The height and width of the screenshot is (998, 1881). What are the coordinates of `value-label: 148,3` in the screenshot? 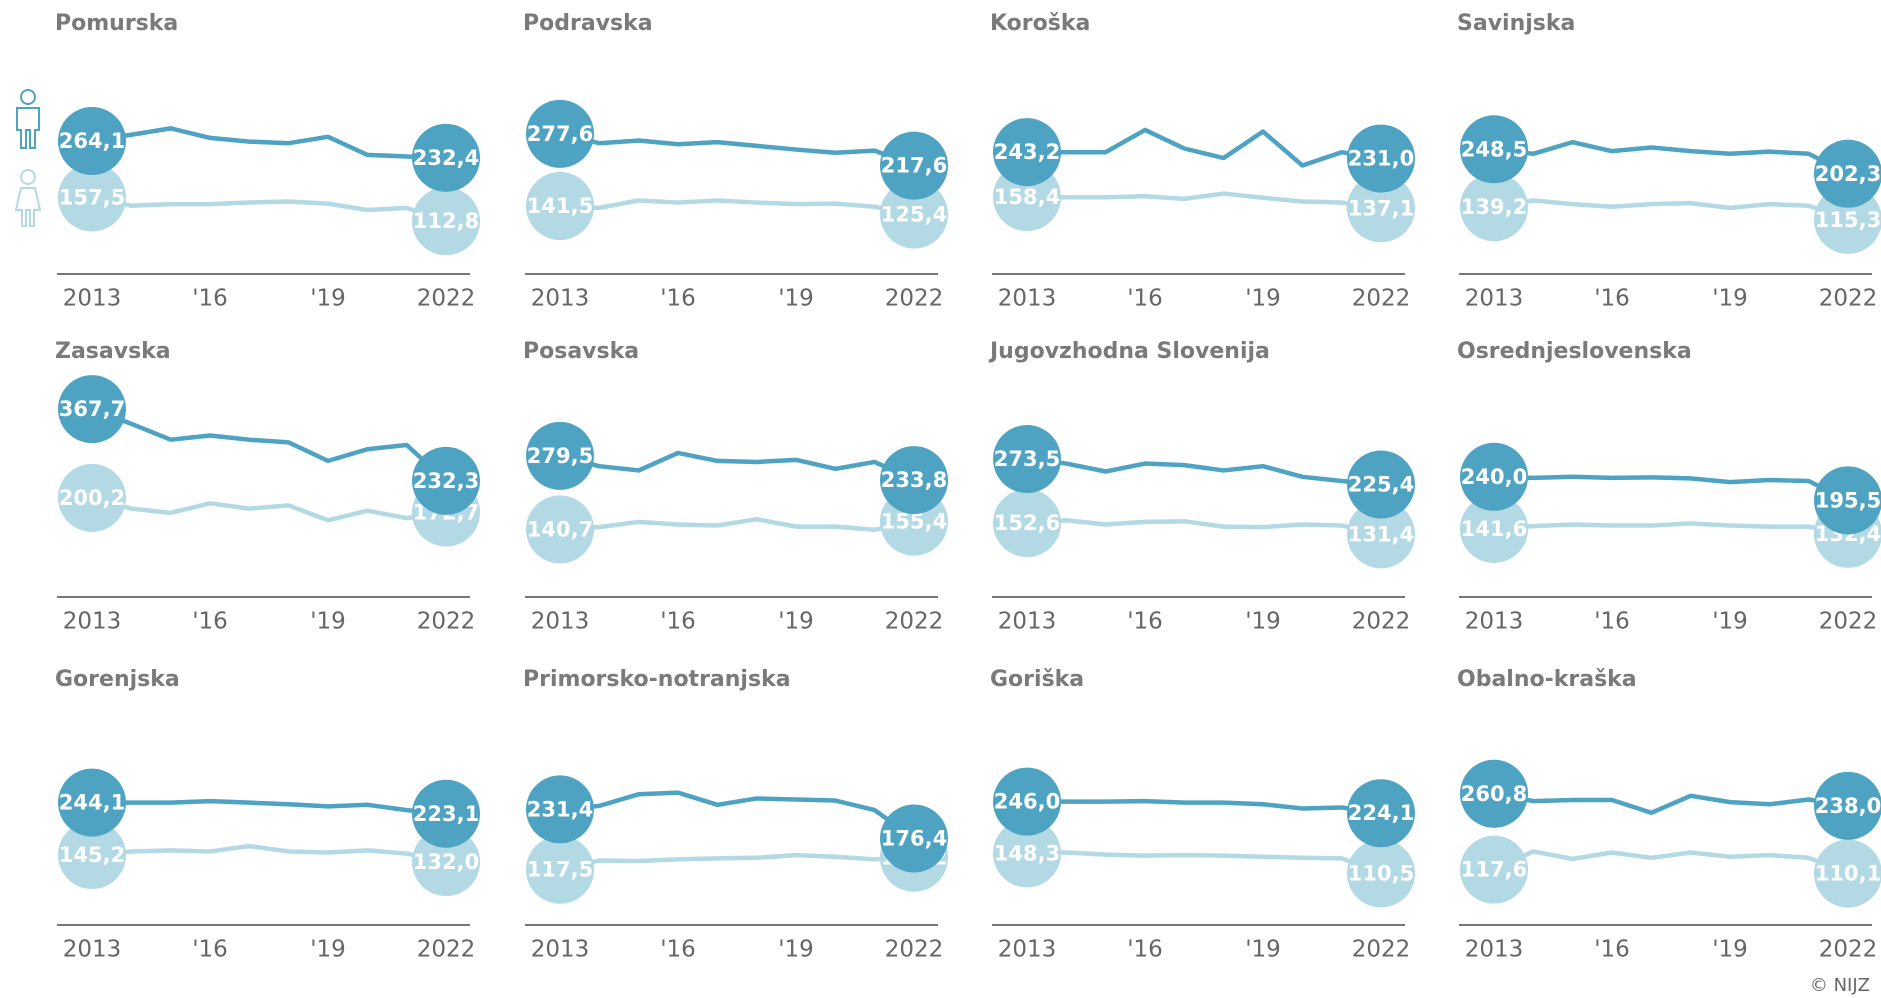 It's located at (1027, 853).